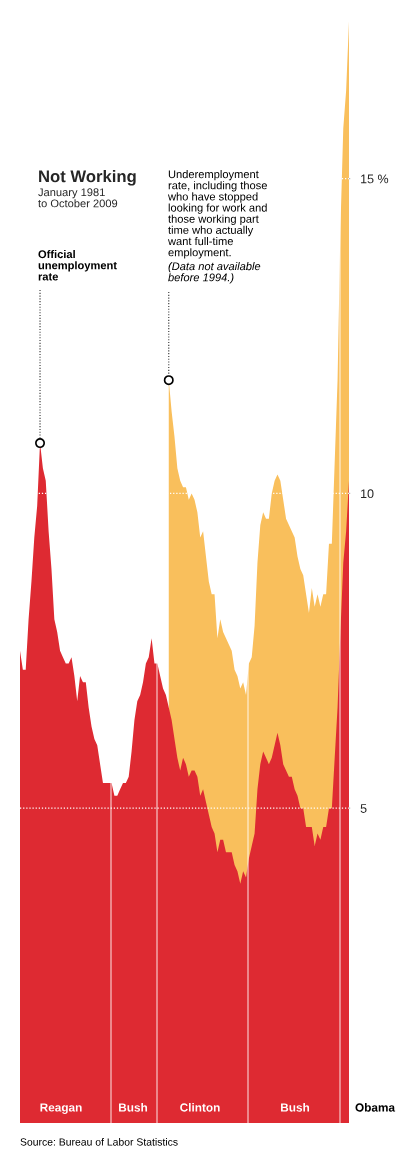  Describe the element at coordinates (214, 273) in the screenshot. I see `annotation: (Data not available before 1994.)` at that location.